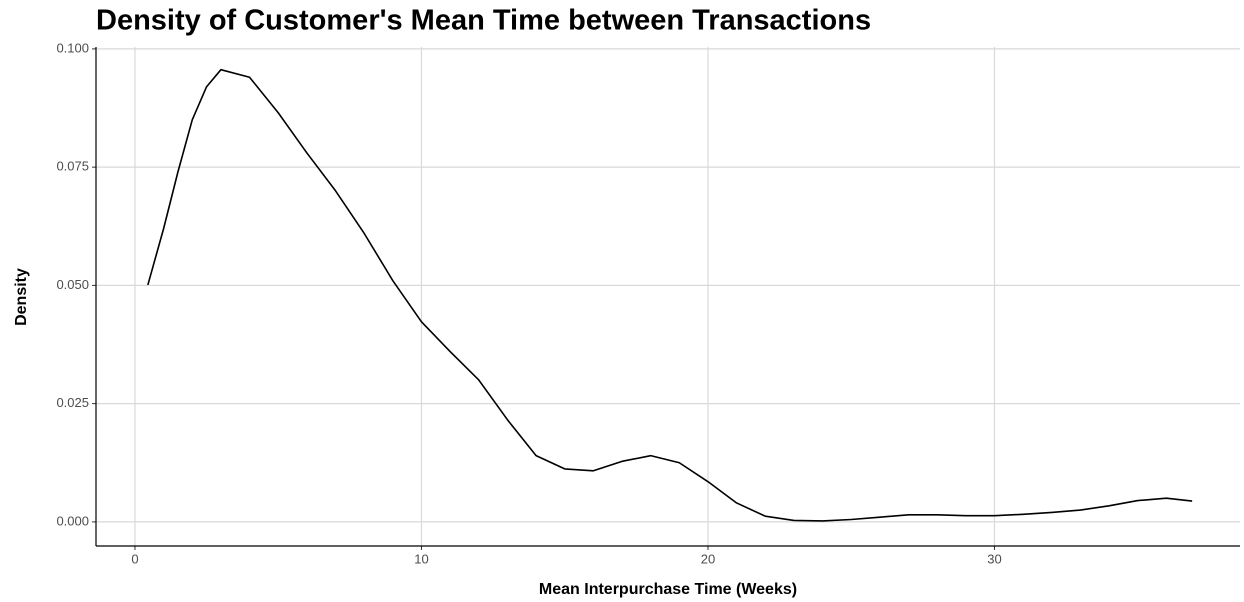 This screenshot has width=1244, height=602. I want to click on y-tick-label: 0.075, so click(72, 166).